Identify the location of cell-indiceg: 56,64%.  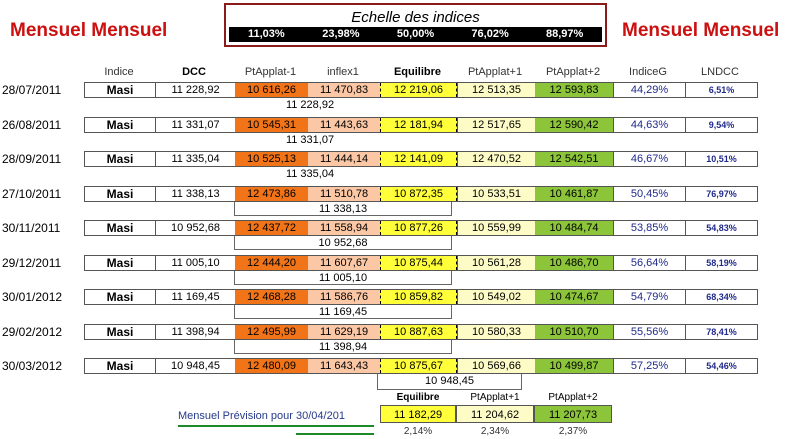
(649, 263).